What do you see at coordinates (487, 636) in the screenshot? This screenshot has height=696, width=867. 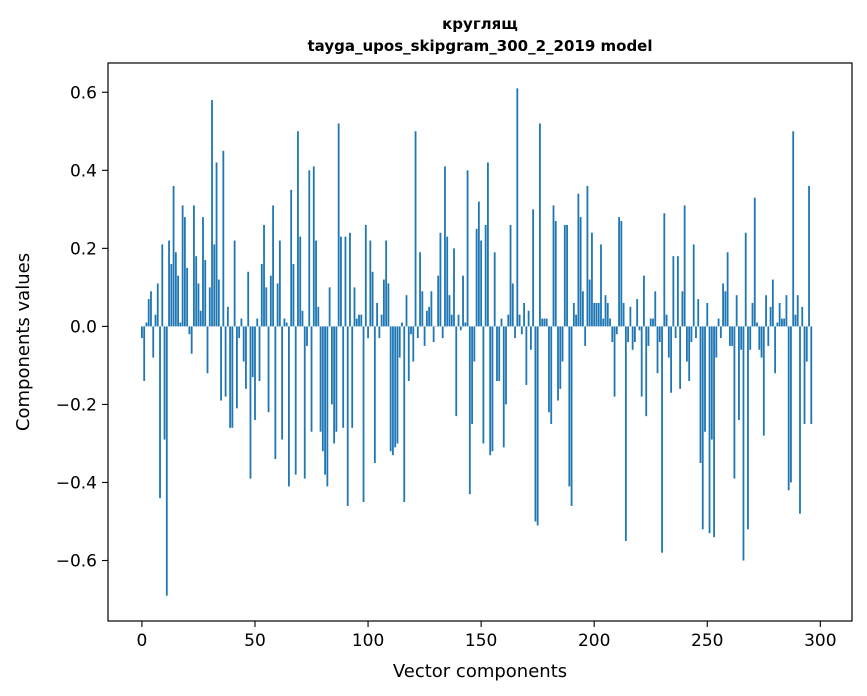 I see `x-axis-ticks: 0 50 100 150 200 250 300` at bounding box center [487, 636].